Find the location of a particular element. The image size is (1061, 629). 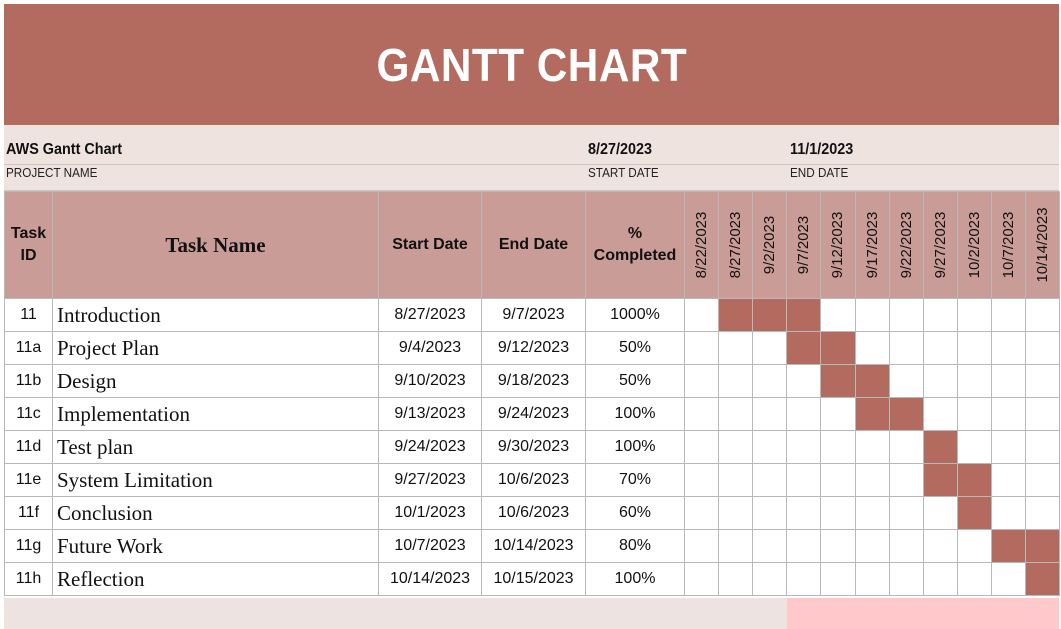

task-end-cell: 9/18/2023 is located at coordinates (533, 381).